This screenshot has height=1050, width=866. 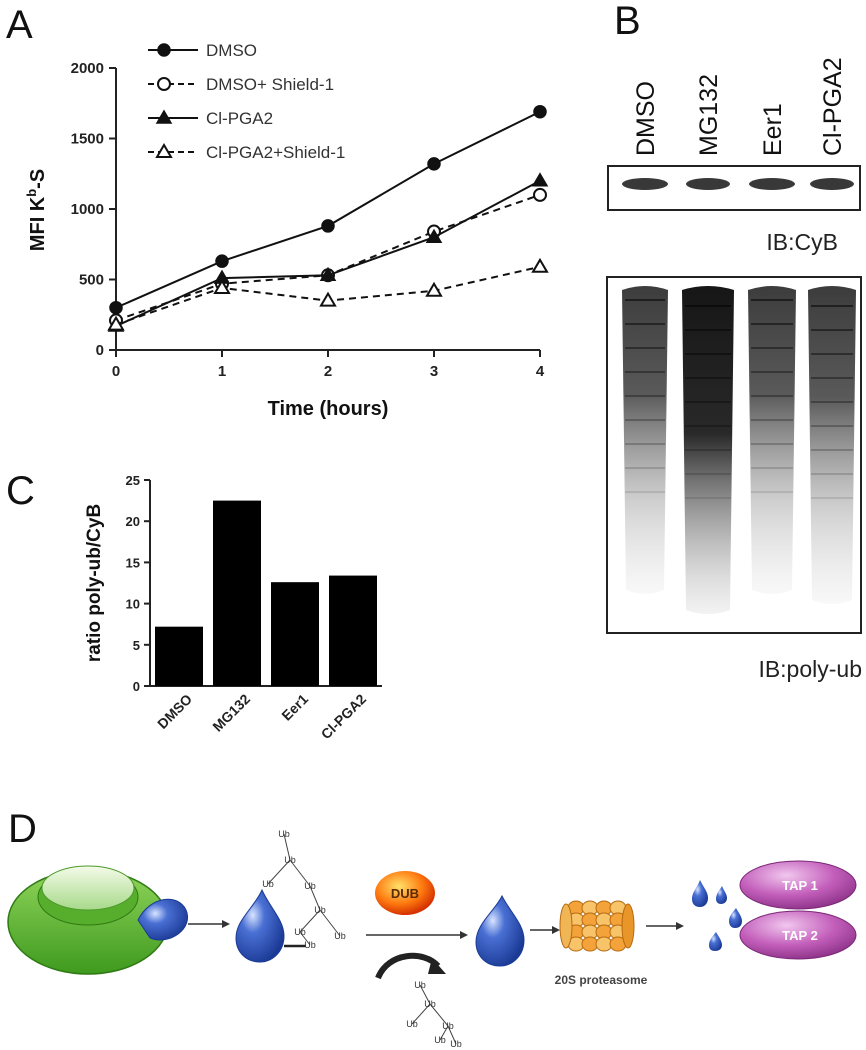 I want to click on bar-cl-pga2, so click(x=353, y=630).